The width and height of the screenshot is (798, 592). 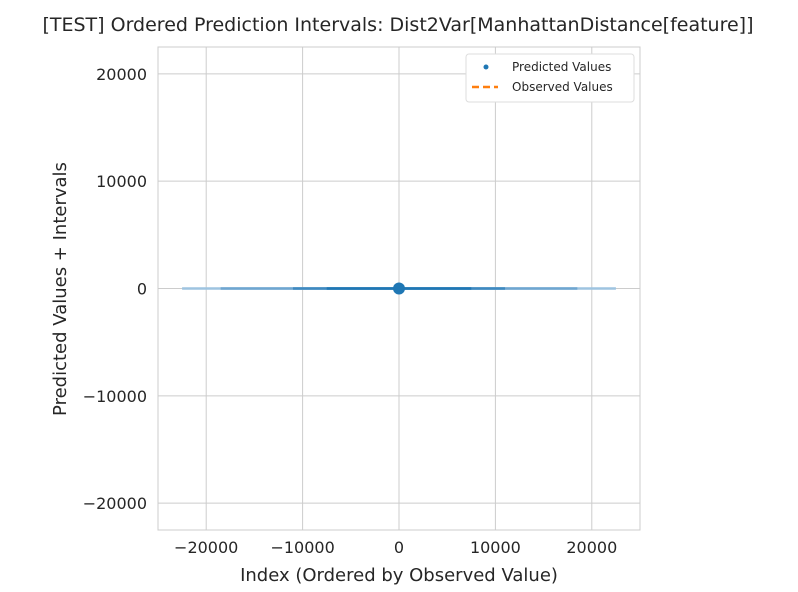 I want to click on legend-predicted-marker, so click(x=486, y=67).